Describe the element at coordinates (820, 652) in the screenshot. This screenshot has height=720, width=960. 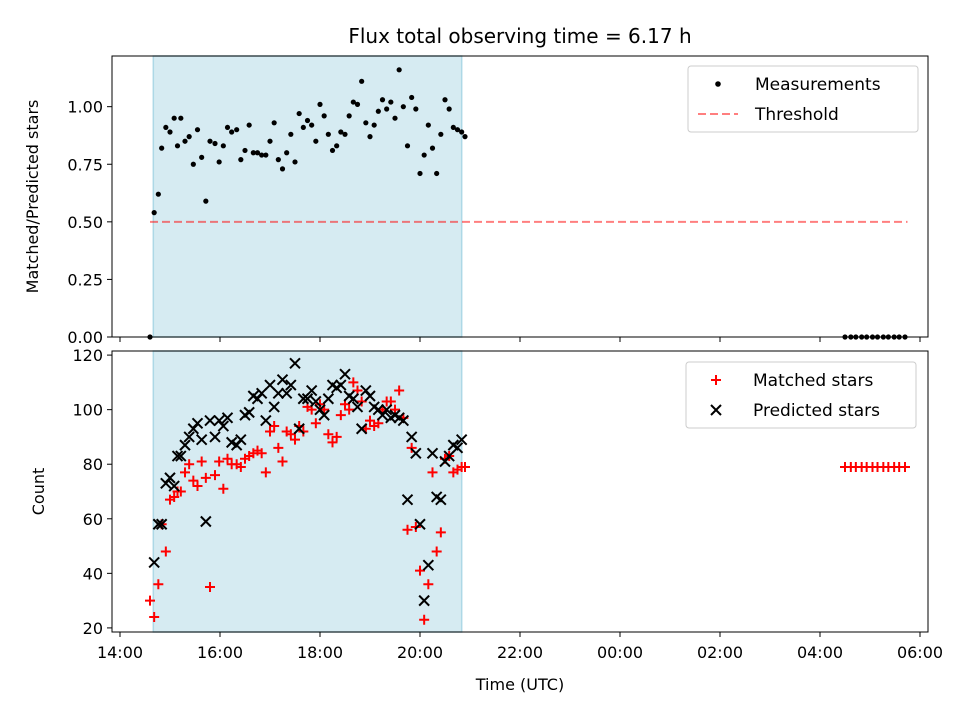
I see `x-tick-label: 04:00` at that location.